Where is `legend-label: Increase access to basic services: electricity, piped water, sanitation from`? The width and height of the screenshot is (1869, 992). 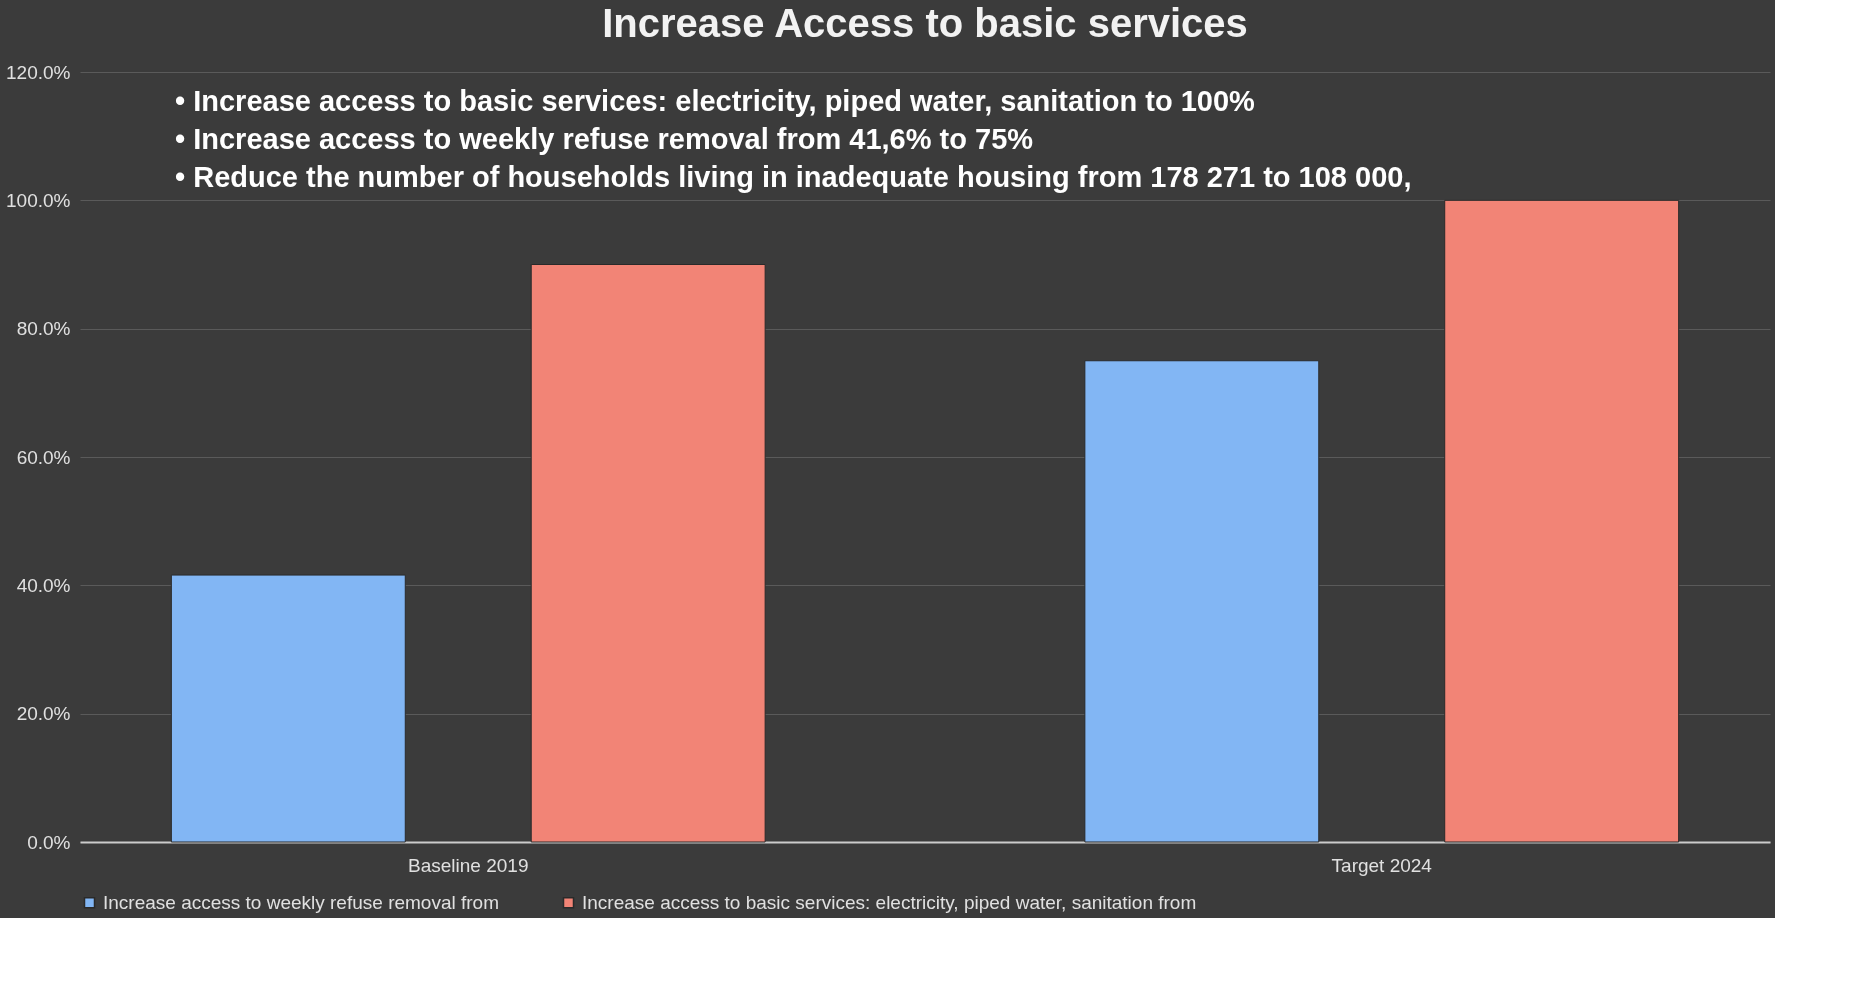
legend-label: Increase access to basic services: electricity, piped water, sanitation from is located at coordinates (889, 902).